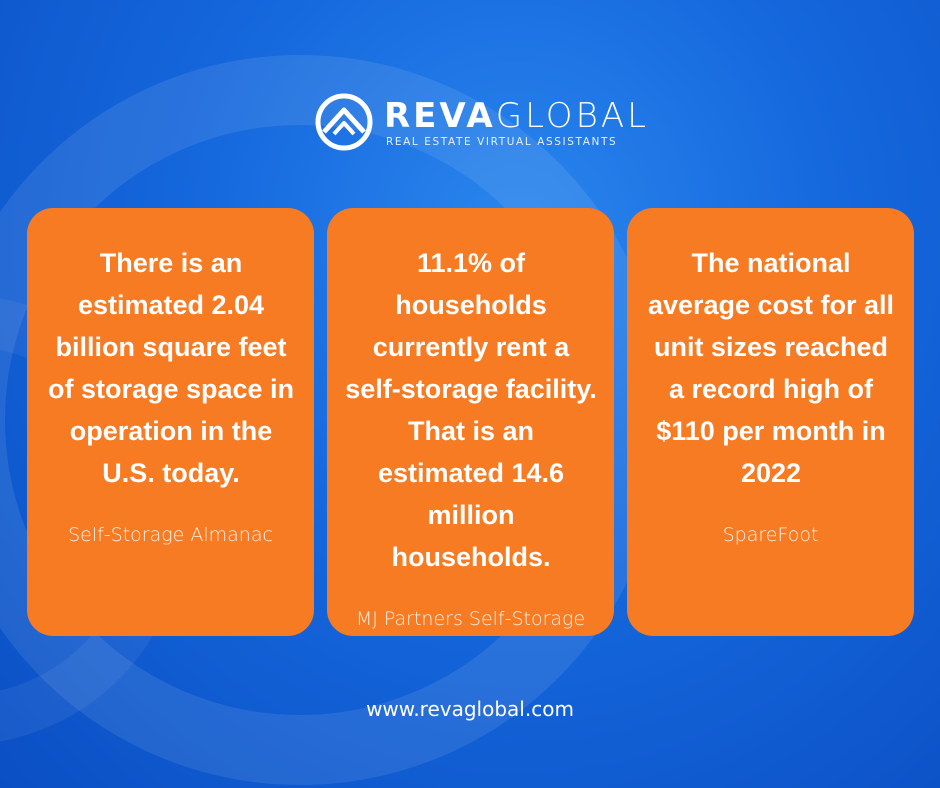 The image size is (940, 788). I want to click on source: MJ Partners Self-Storage, so click(470, 619).